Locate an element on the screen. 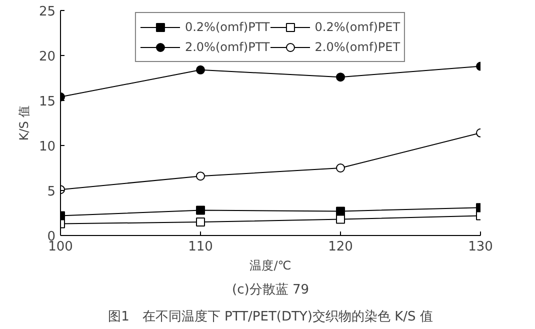  y-tick-label: 10 is located at coordinates (47, 147).